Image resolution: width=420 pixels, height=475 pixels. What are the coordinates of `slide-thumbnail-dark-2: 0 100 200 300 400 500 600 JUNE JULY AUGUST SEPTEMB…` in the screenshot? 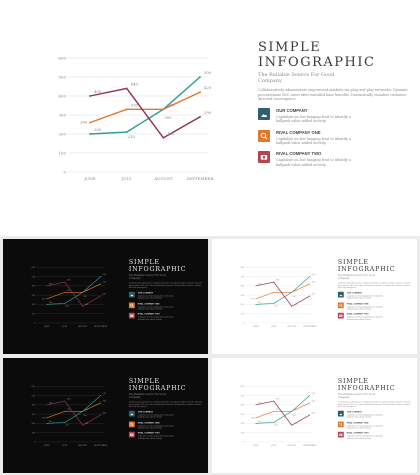 It's located at (105, 415).